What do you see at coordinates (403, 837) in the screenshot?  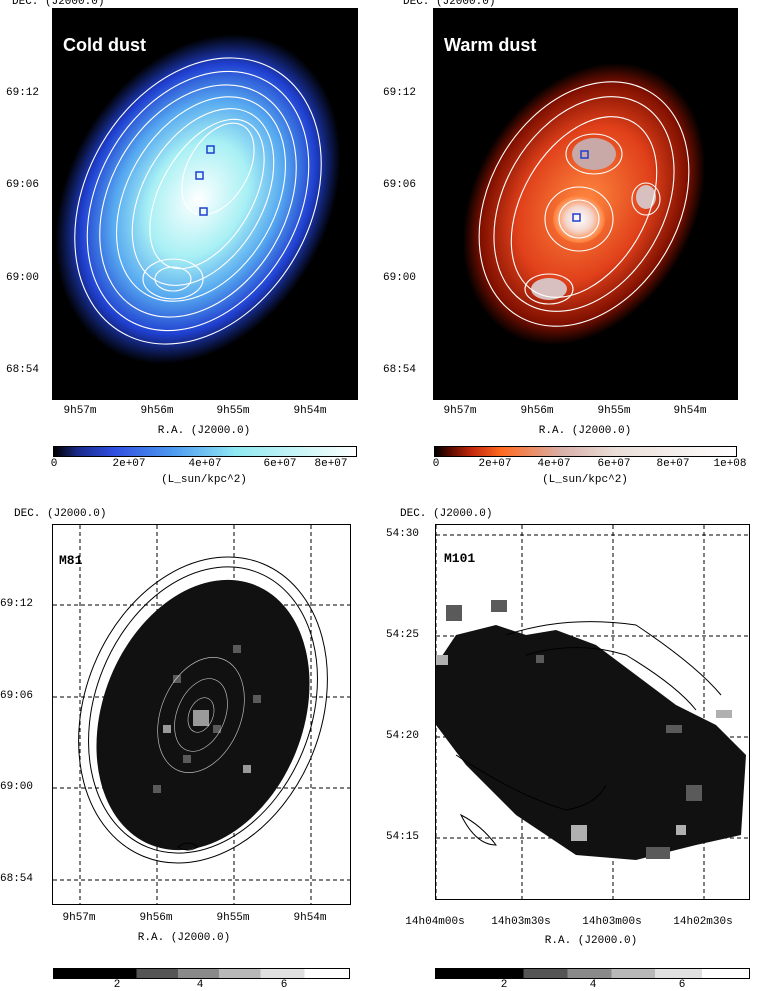 I see `y-tick-label: 54:15` at bounding box center [403, 837].